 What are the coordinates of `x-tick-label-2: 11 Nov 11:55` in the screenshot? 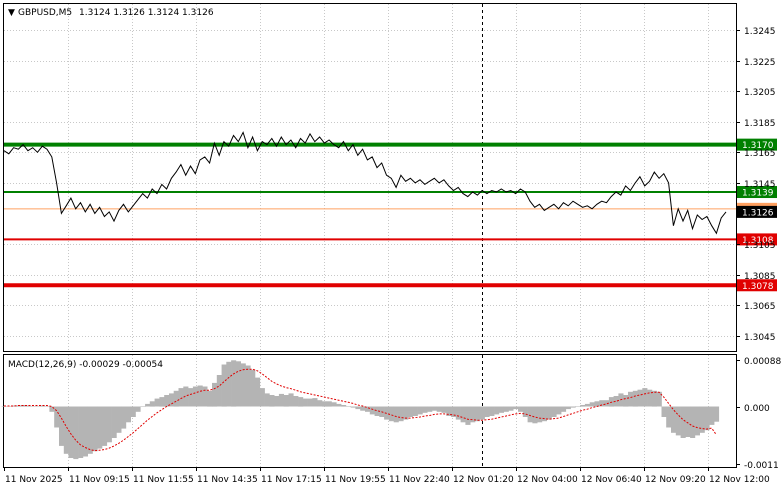 It's located at (163, 480).